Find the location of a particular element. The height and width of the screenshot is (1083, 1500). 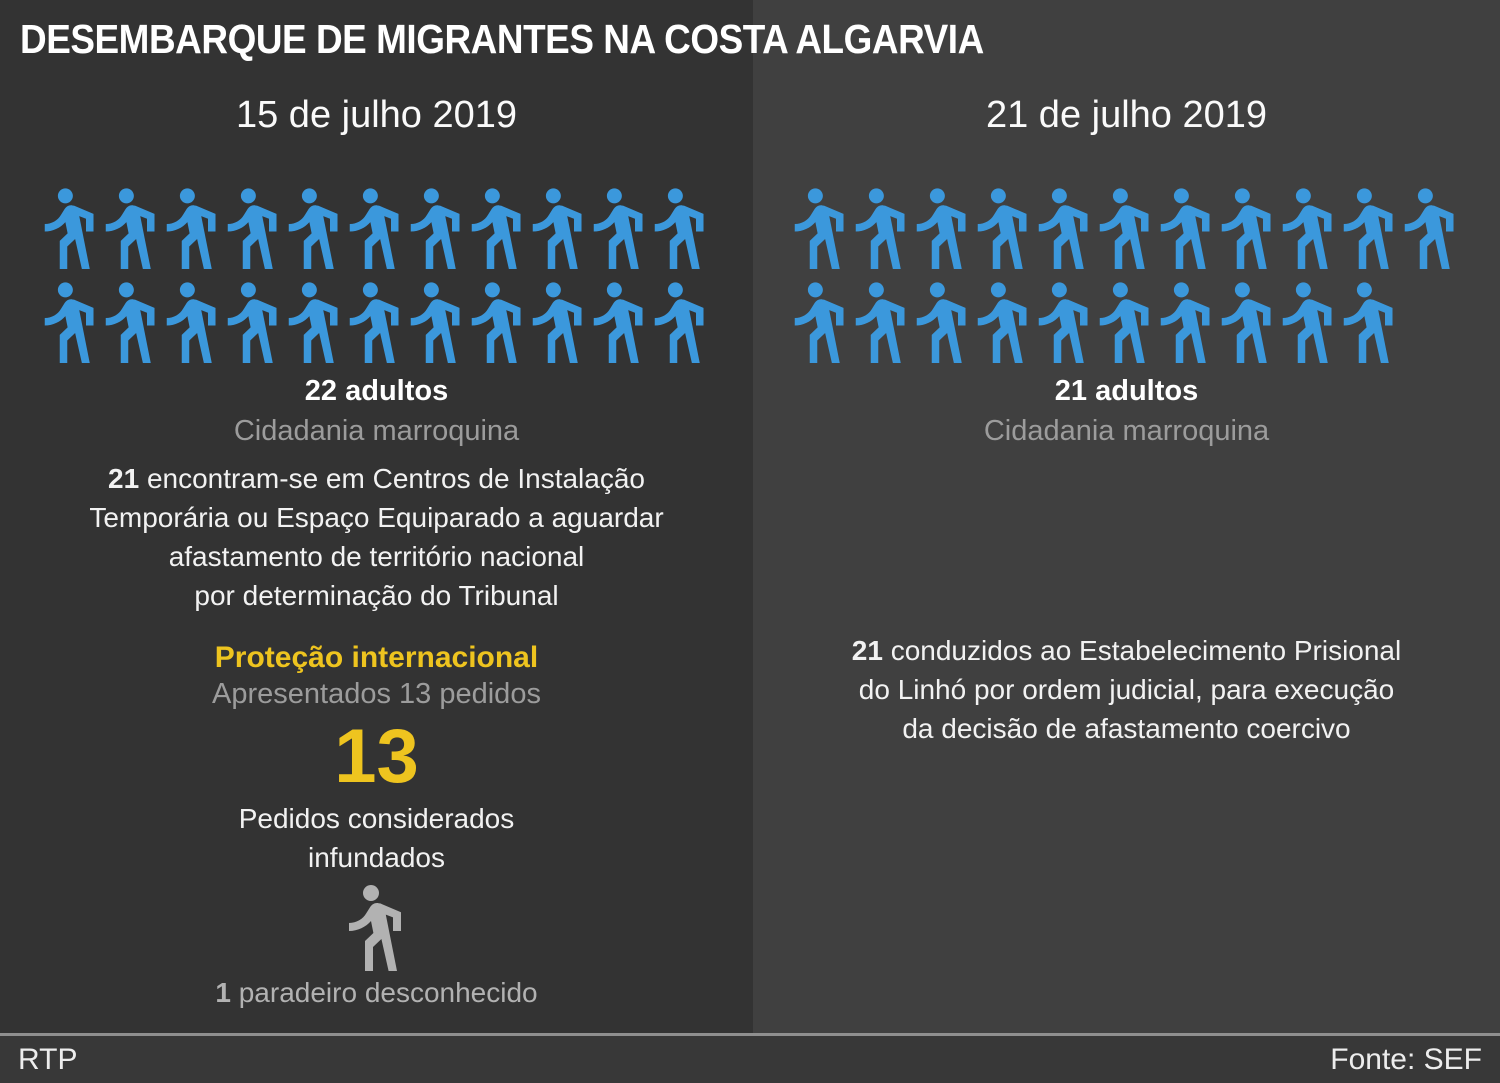

paragraph-text: por determinação do Tribunal is located at coordinates (376, 595).